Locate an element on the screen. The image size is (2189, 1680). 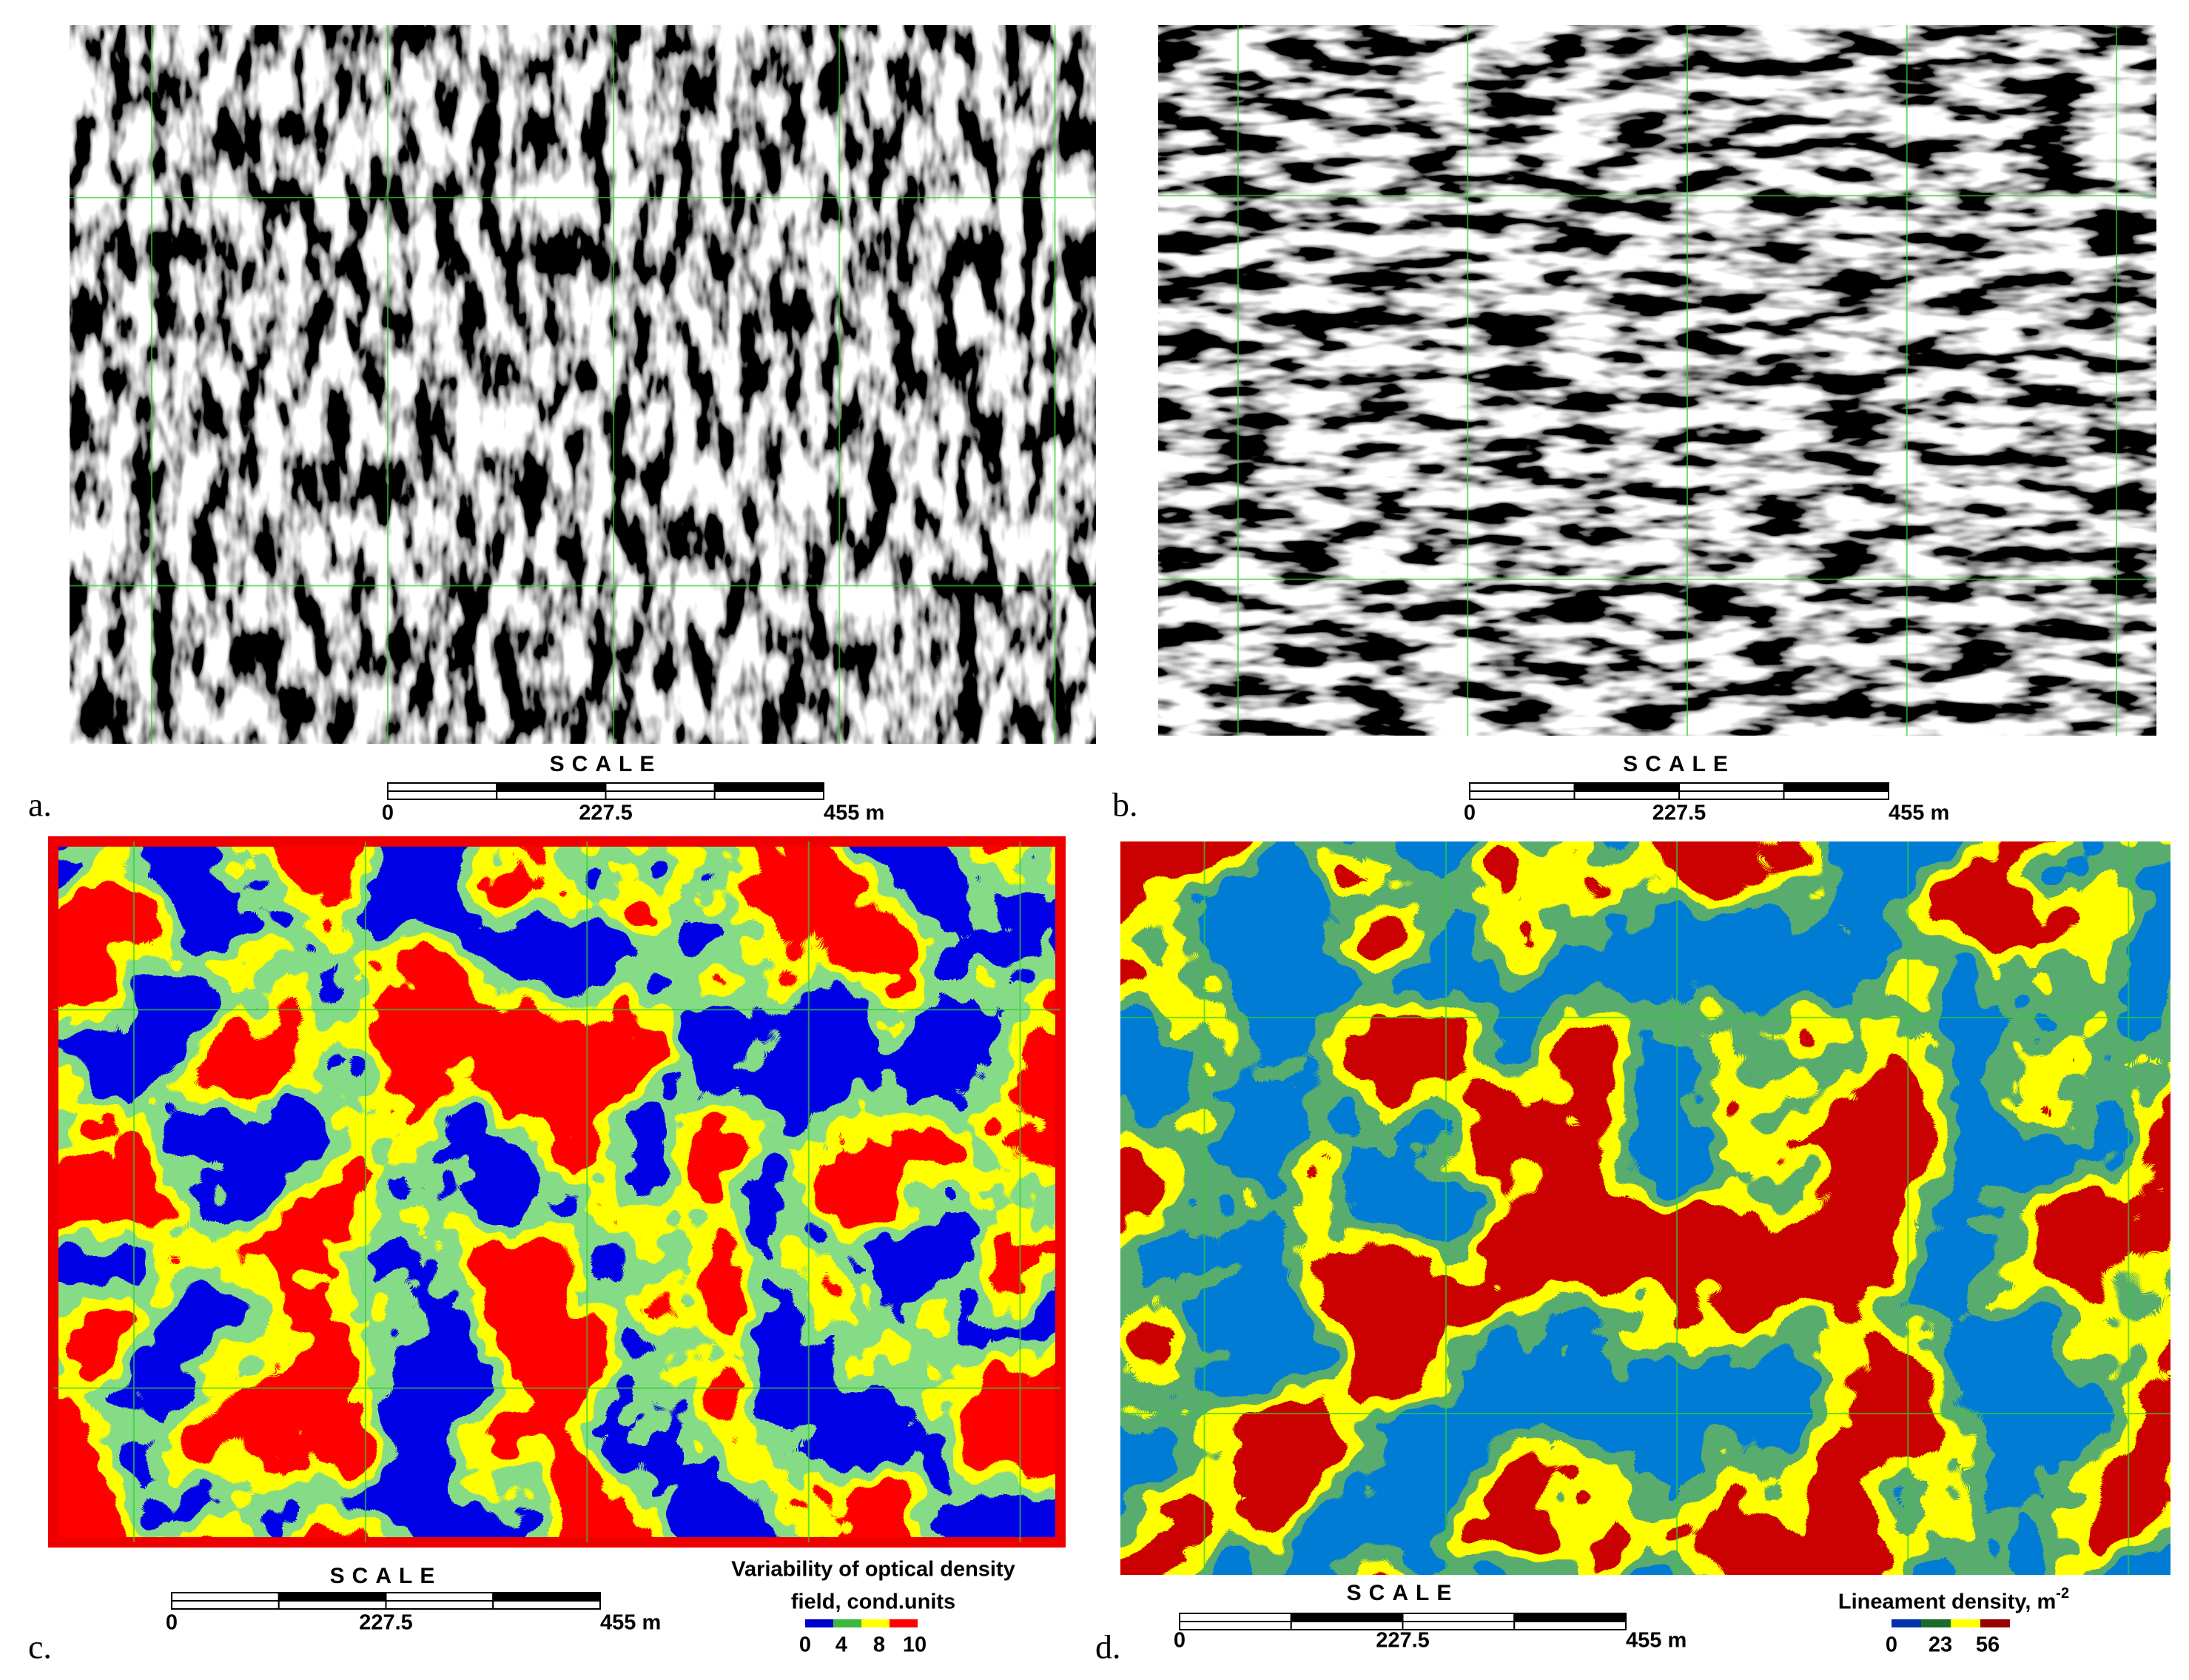
legend-label: 4 is located at coordinates (841, 1645).